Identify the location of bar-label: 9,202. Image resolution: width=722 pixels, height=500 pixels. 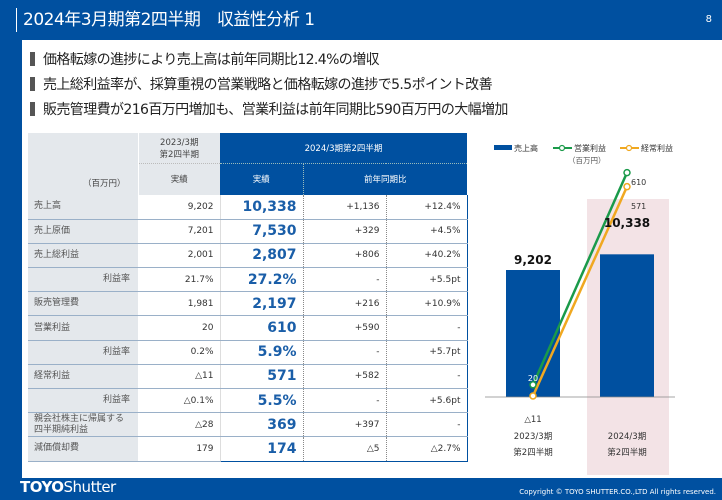
(533, 260).